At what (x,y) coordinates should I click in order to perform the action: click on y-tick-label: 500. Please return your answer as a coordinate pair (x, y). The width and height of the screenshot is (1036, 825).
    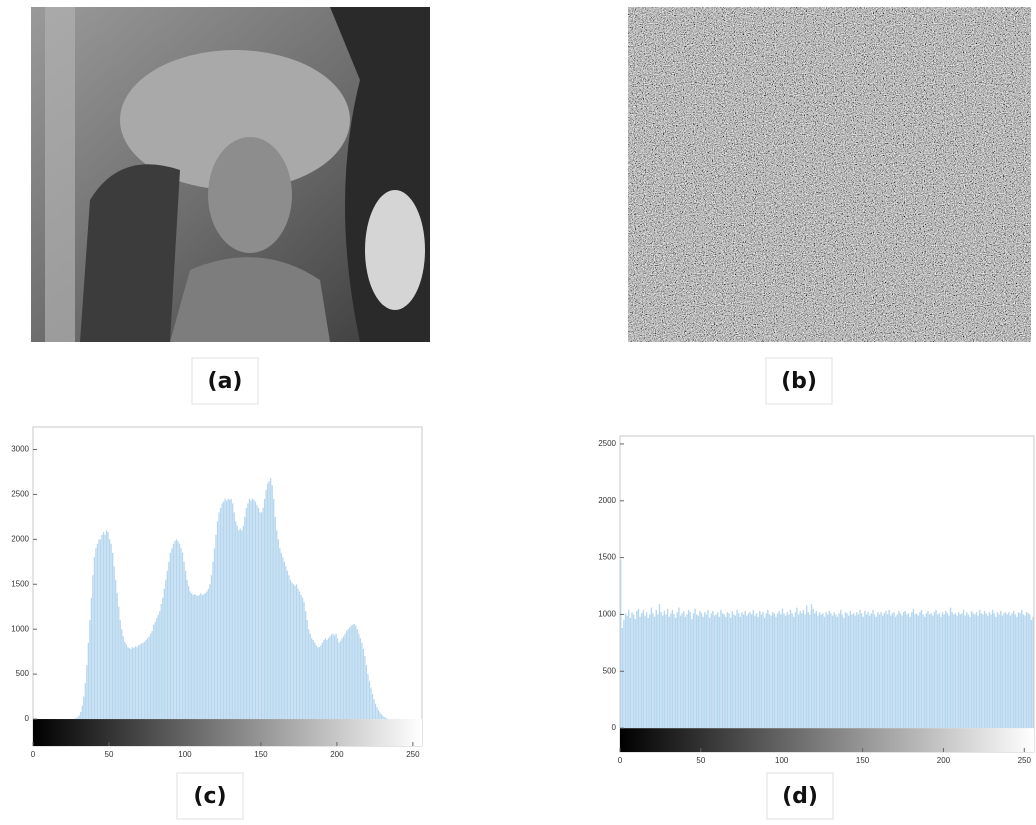
    Looking at the image, I should click on (610, 670).